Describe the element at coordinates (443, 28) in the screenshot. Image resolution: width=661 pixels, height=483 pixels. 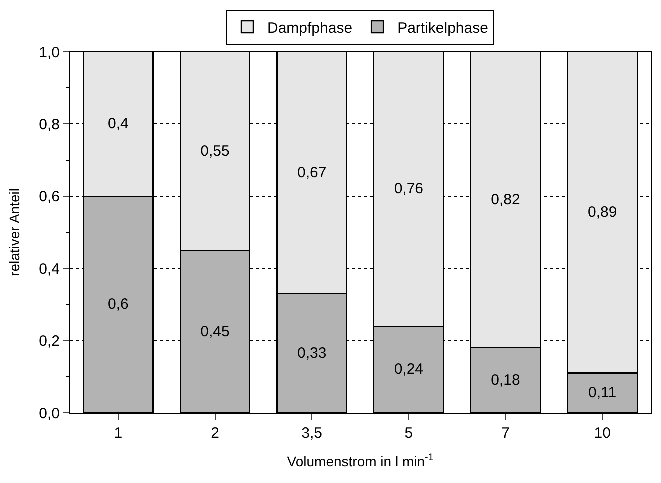
I see `legend-label: Partikelphase` at that location.